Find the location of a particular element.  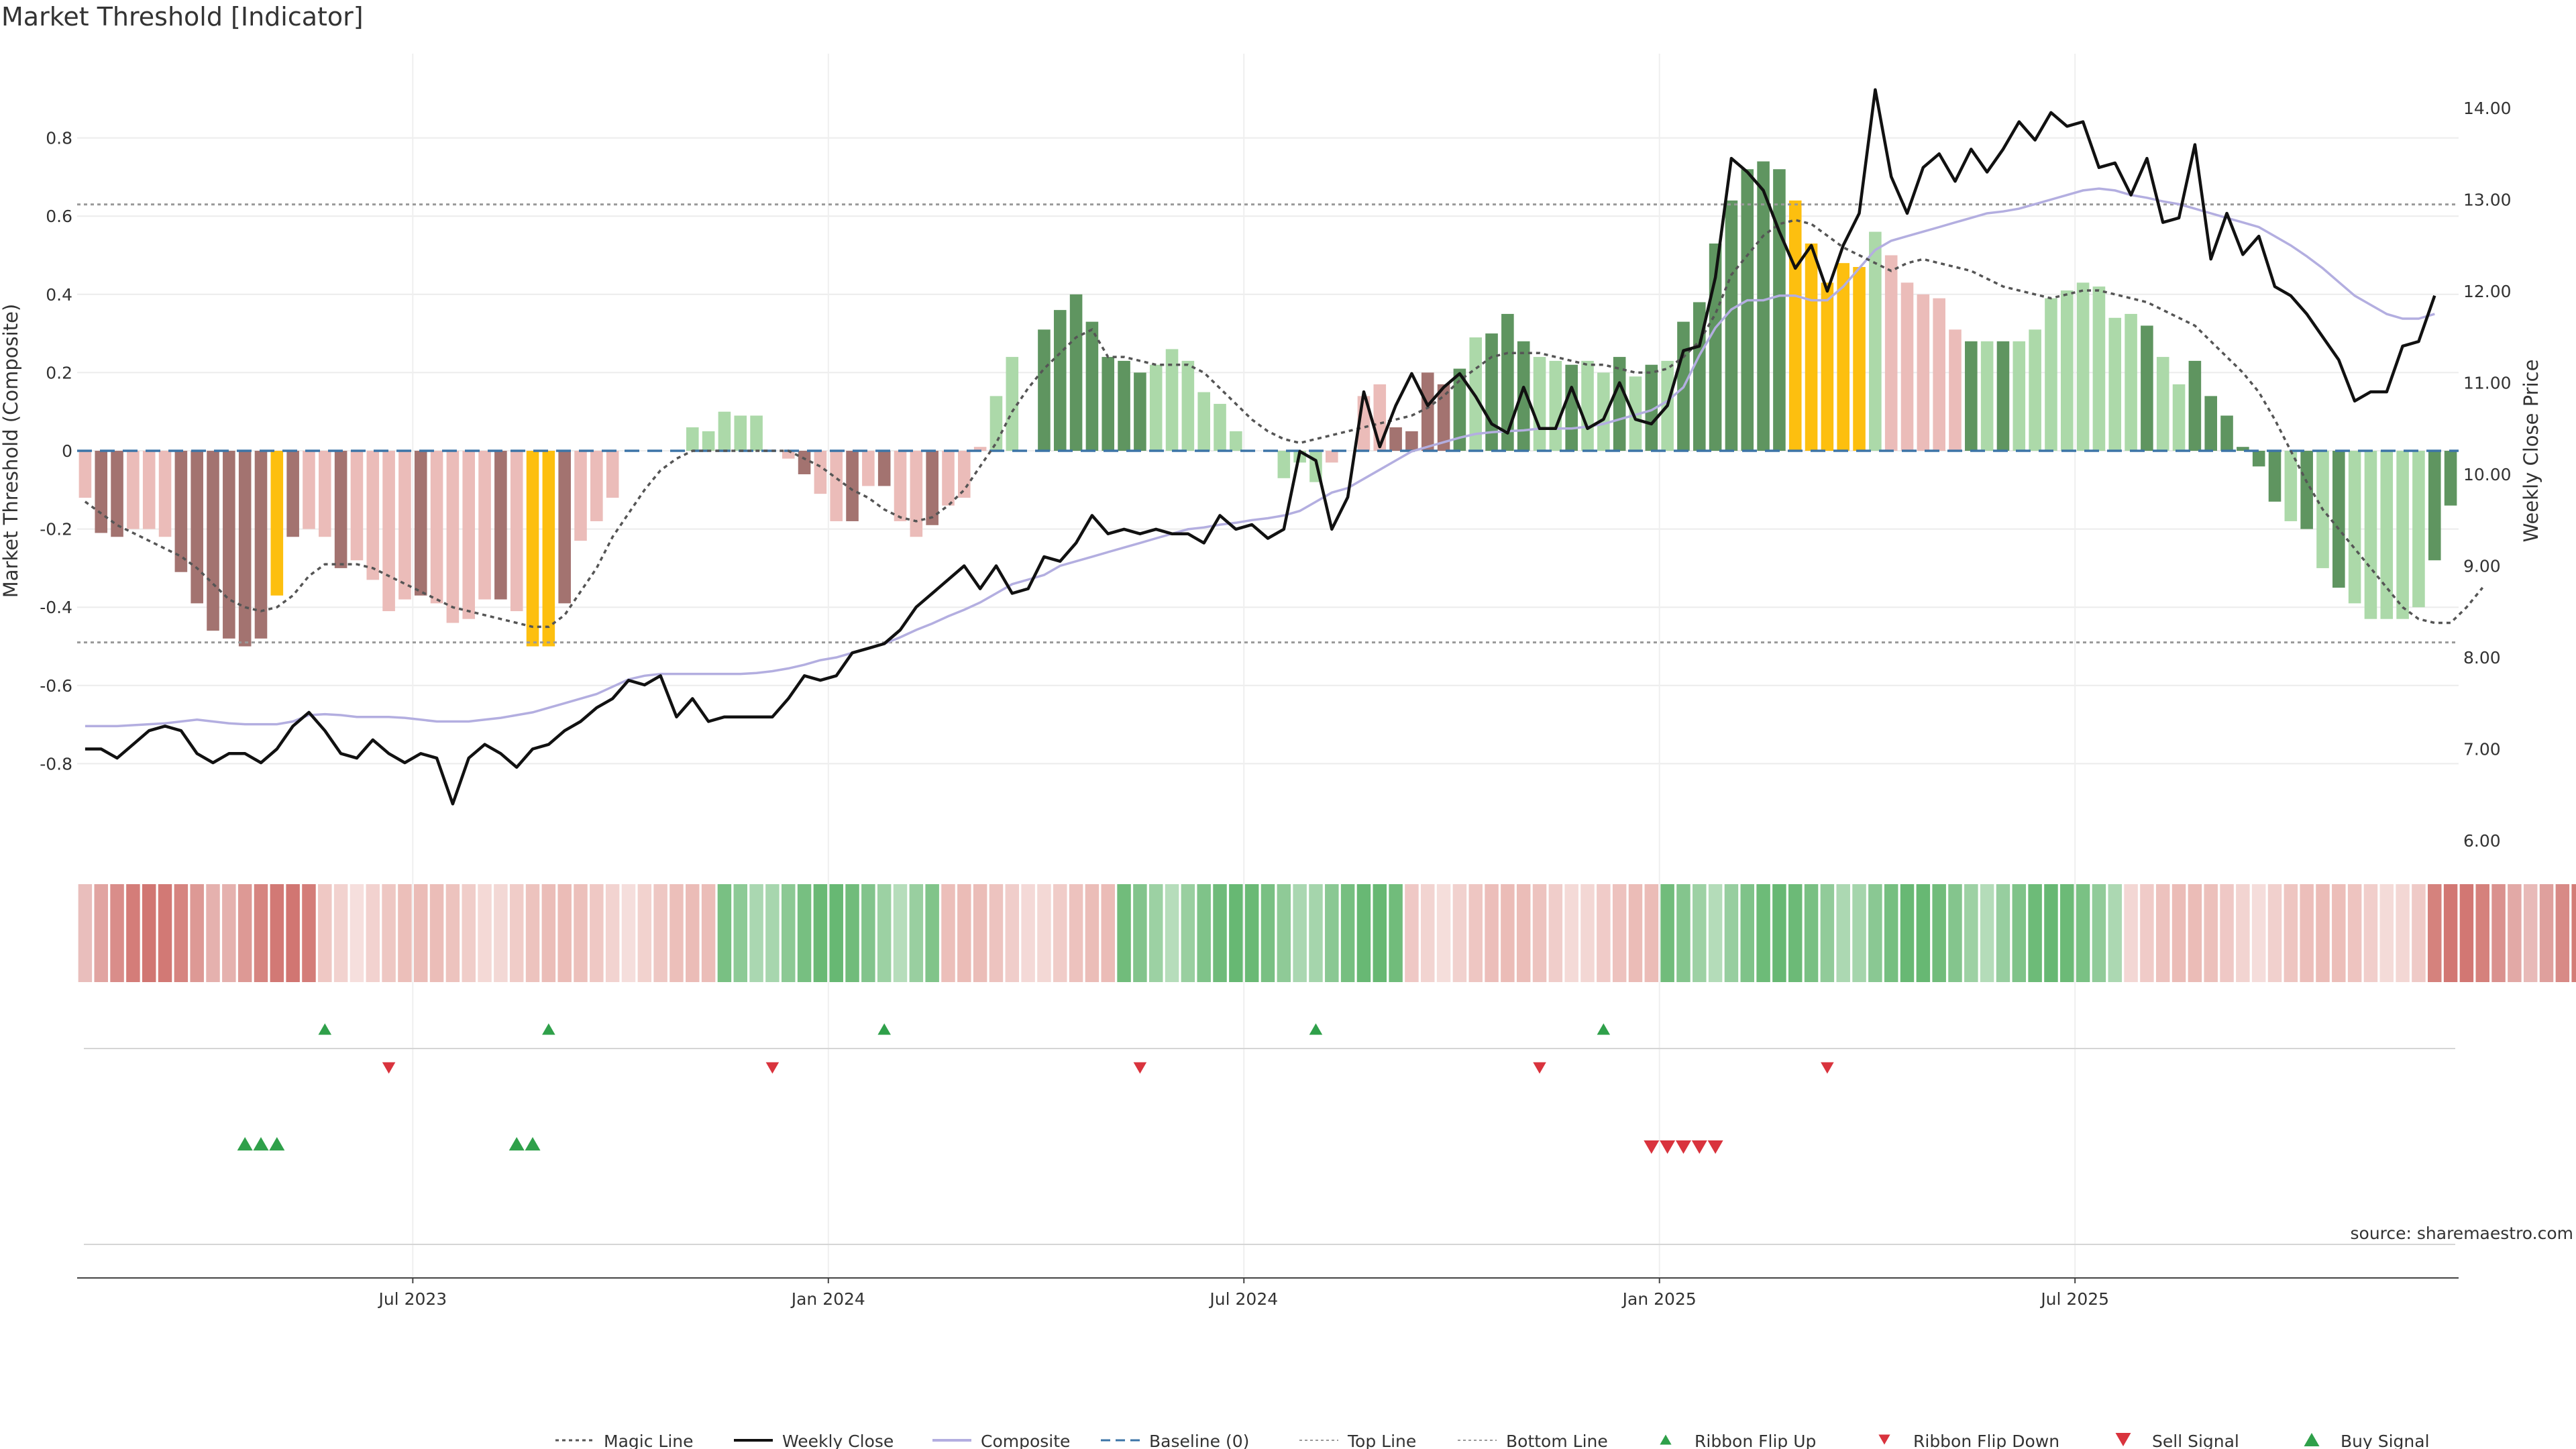

legend-label: Bottom Line is located at coordinates (1557, 1440).